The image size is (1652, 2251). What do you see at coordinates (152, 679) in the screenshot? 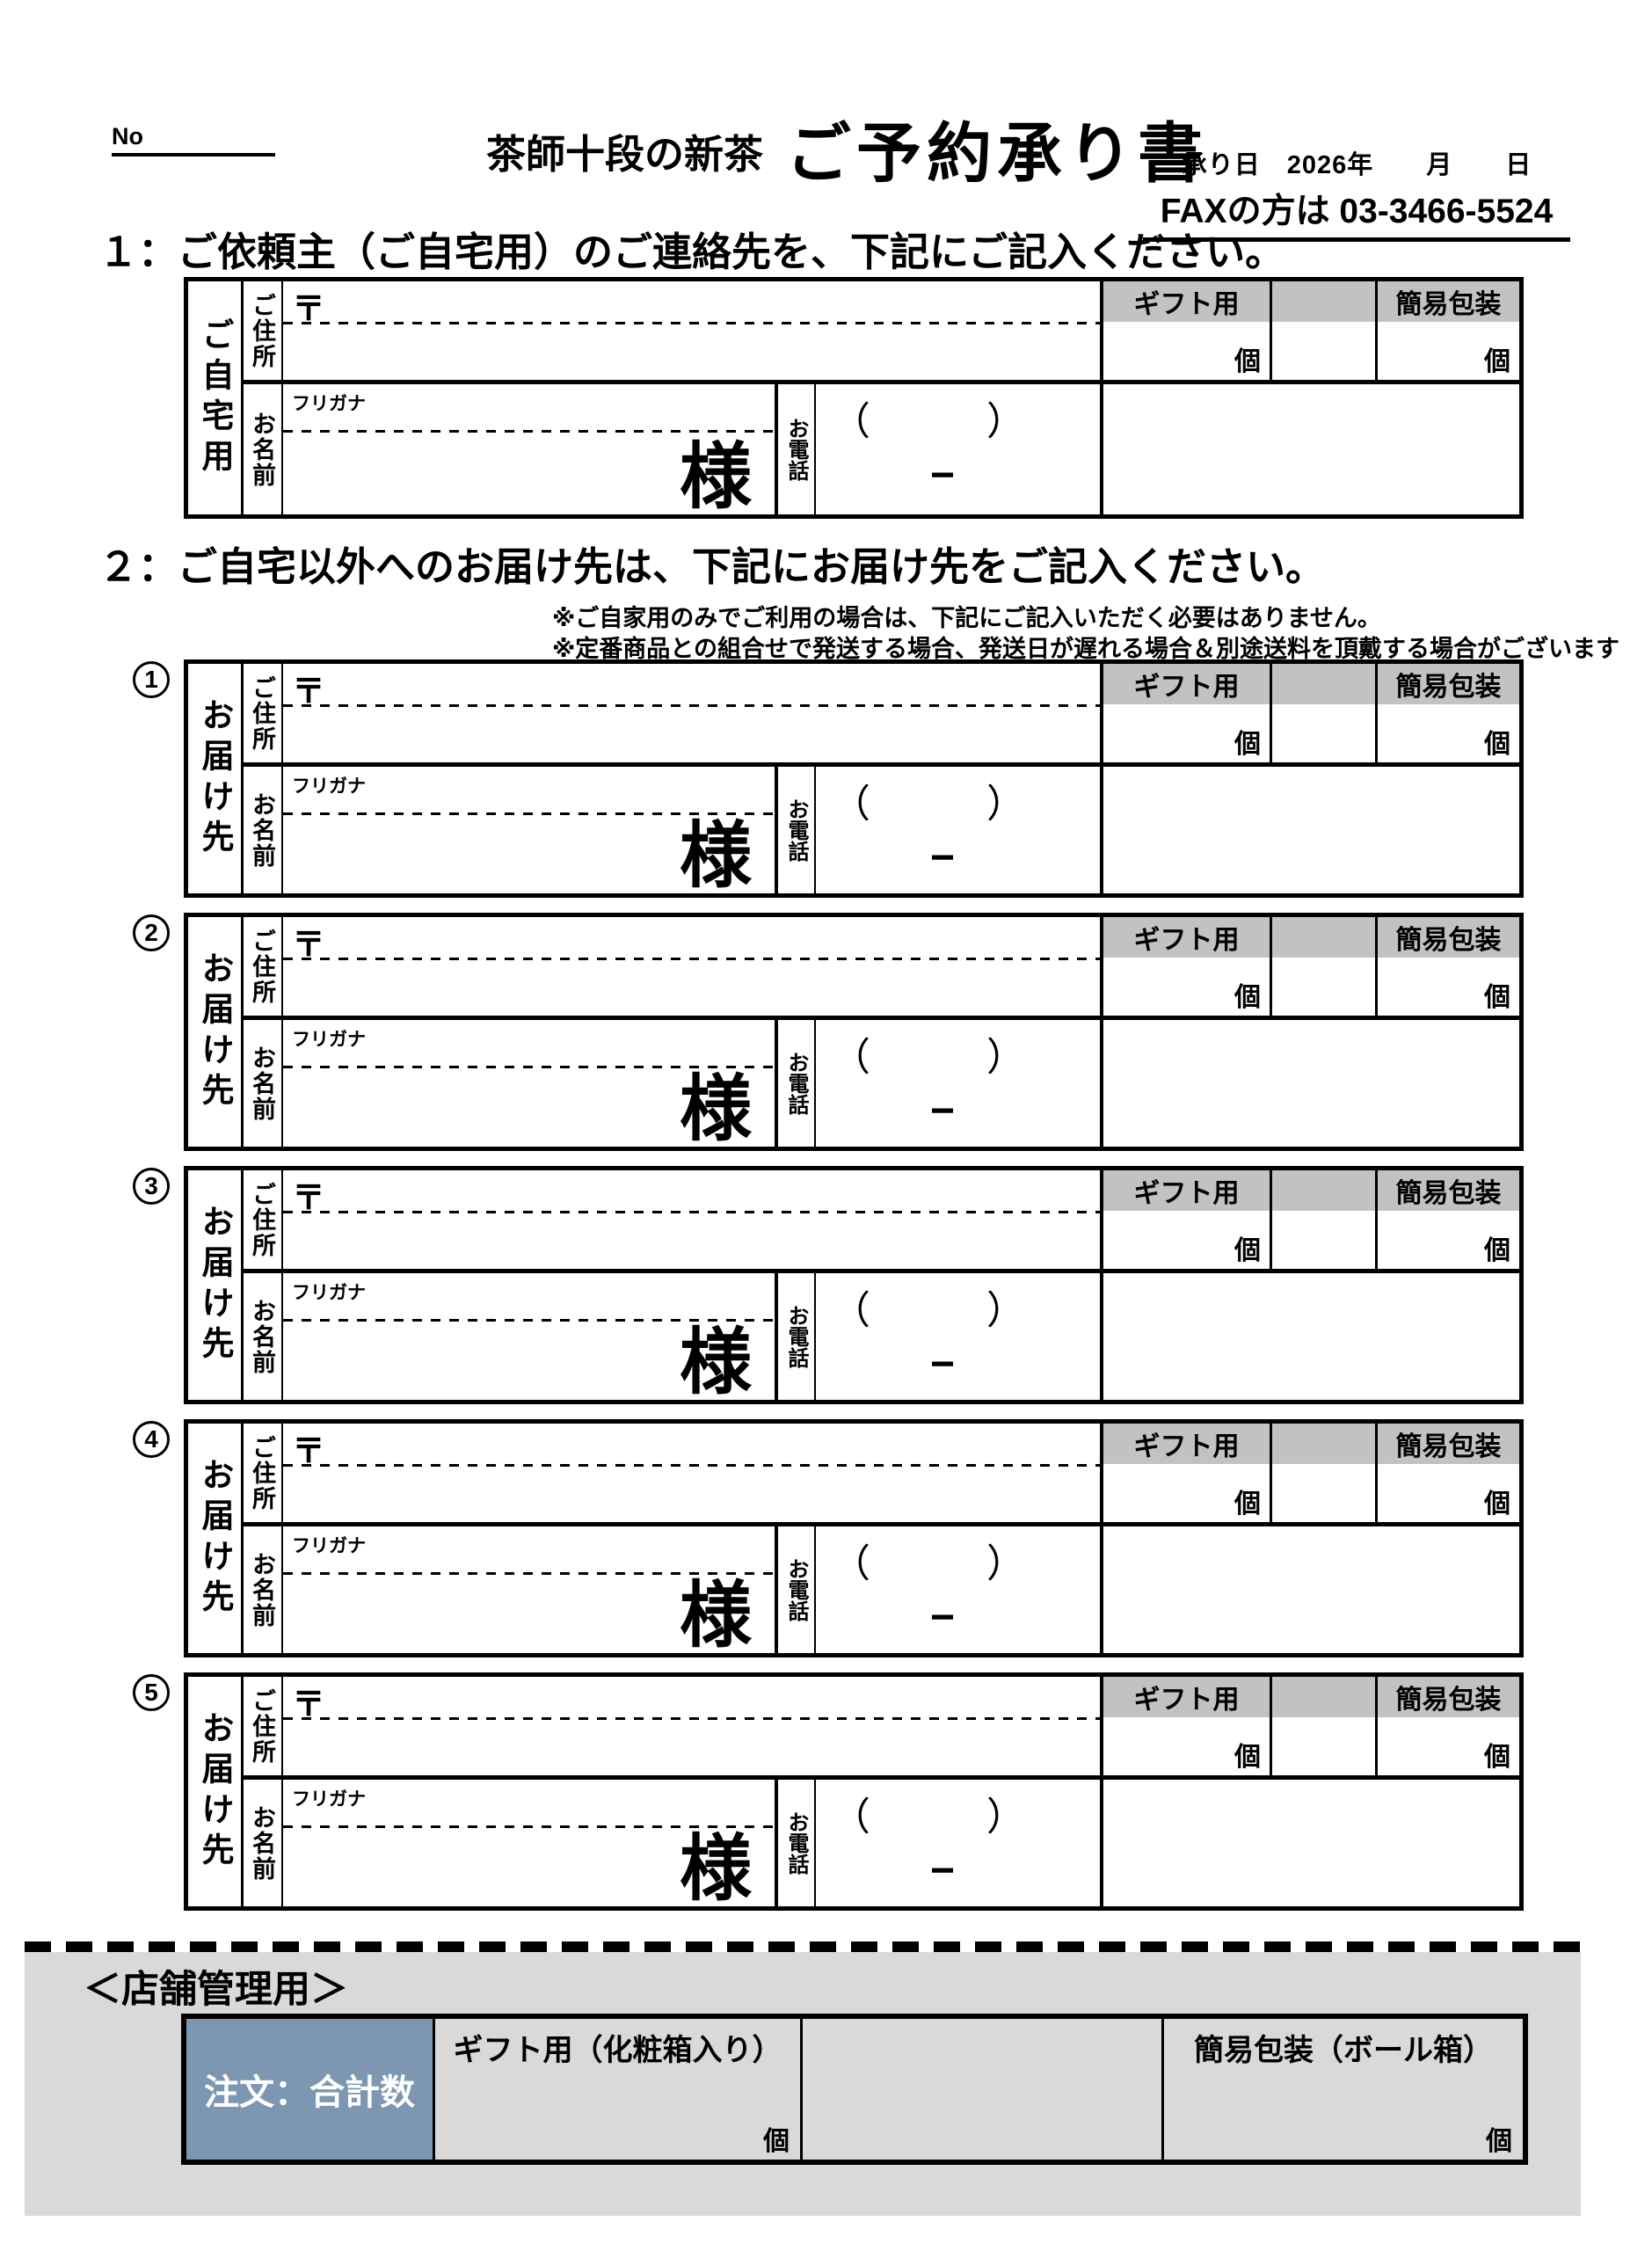
I see `circled-number: 1` at bounding box center [152, 679].